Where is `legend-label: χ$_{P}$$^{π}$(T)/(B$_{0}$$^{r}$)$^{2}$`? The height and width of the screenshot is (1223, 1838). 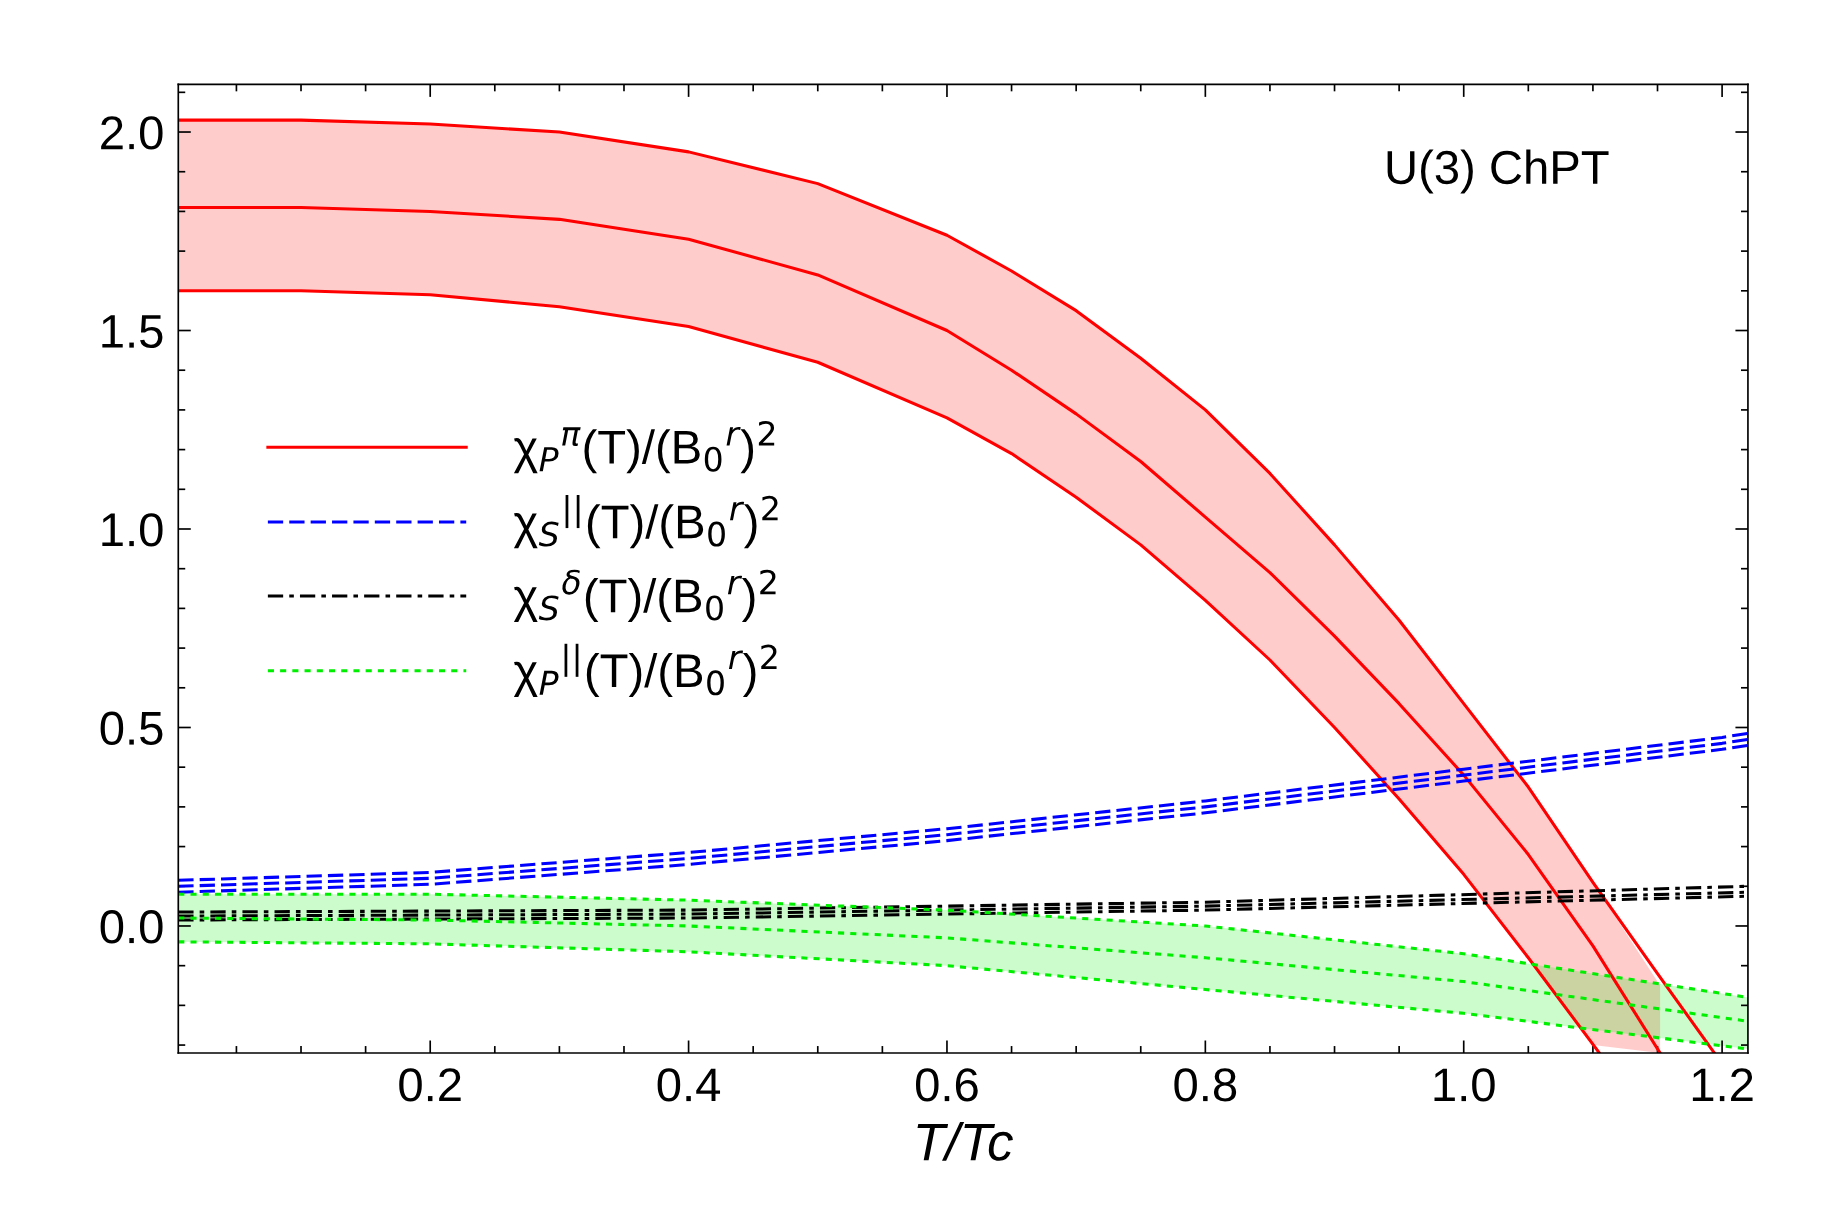
legend-label: χ$_{P}$$^{π}$(T)/(B$_{0}$$^{r}$)$^{2}$ is located at coordinates (644, 447).